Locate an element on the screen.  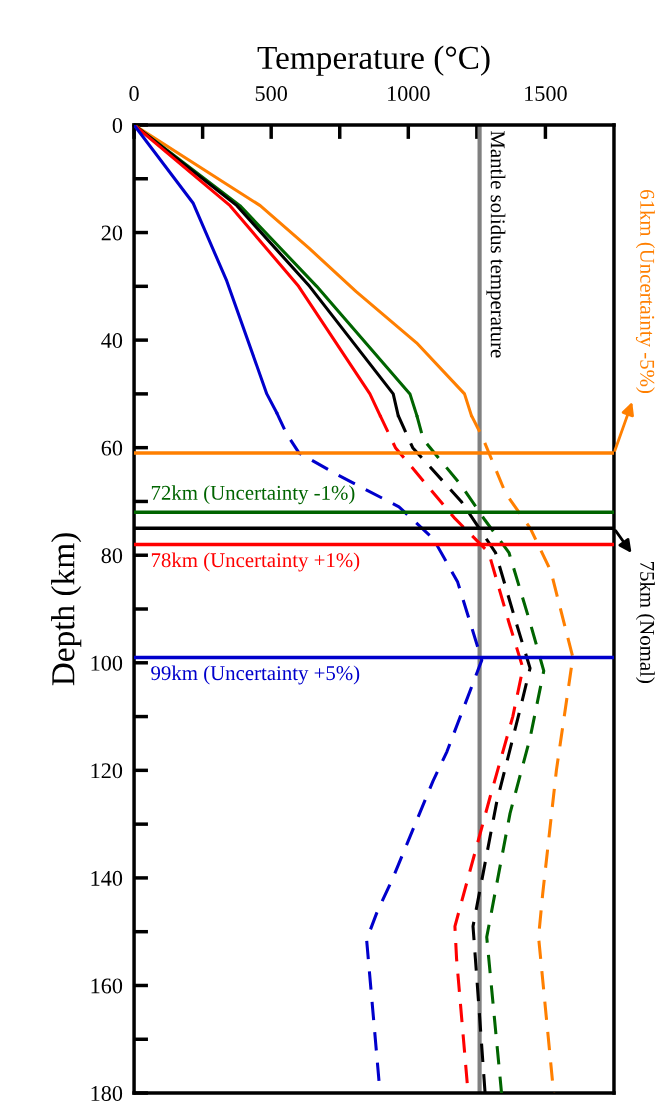
x-tick-label: 0 is located at coordinates (134, 94).